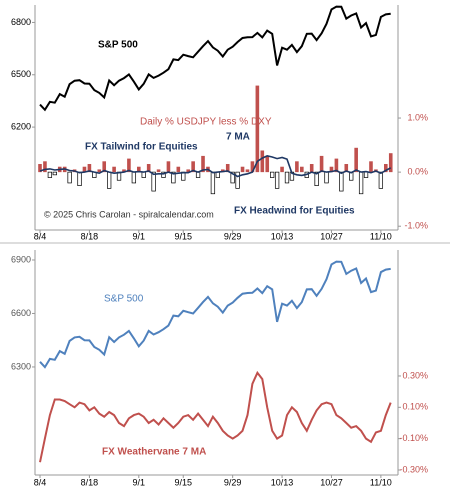  Describe the element at coordinates (294, 211) in the screenshot. I see `annotation: FX Headwind for Equities` at that location.